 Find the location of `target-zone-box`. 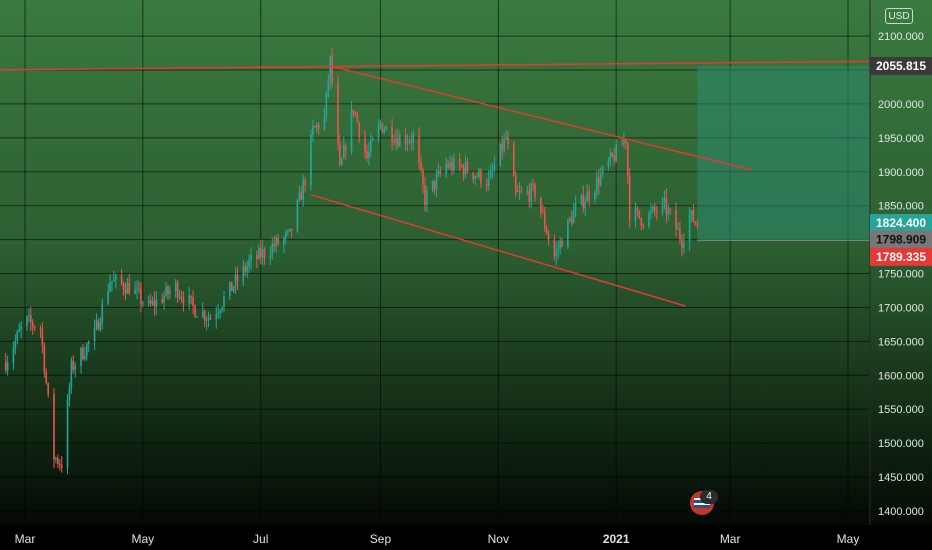

target-zone-box is located at coordinates (783, 153).